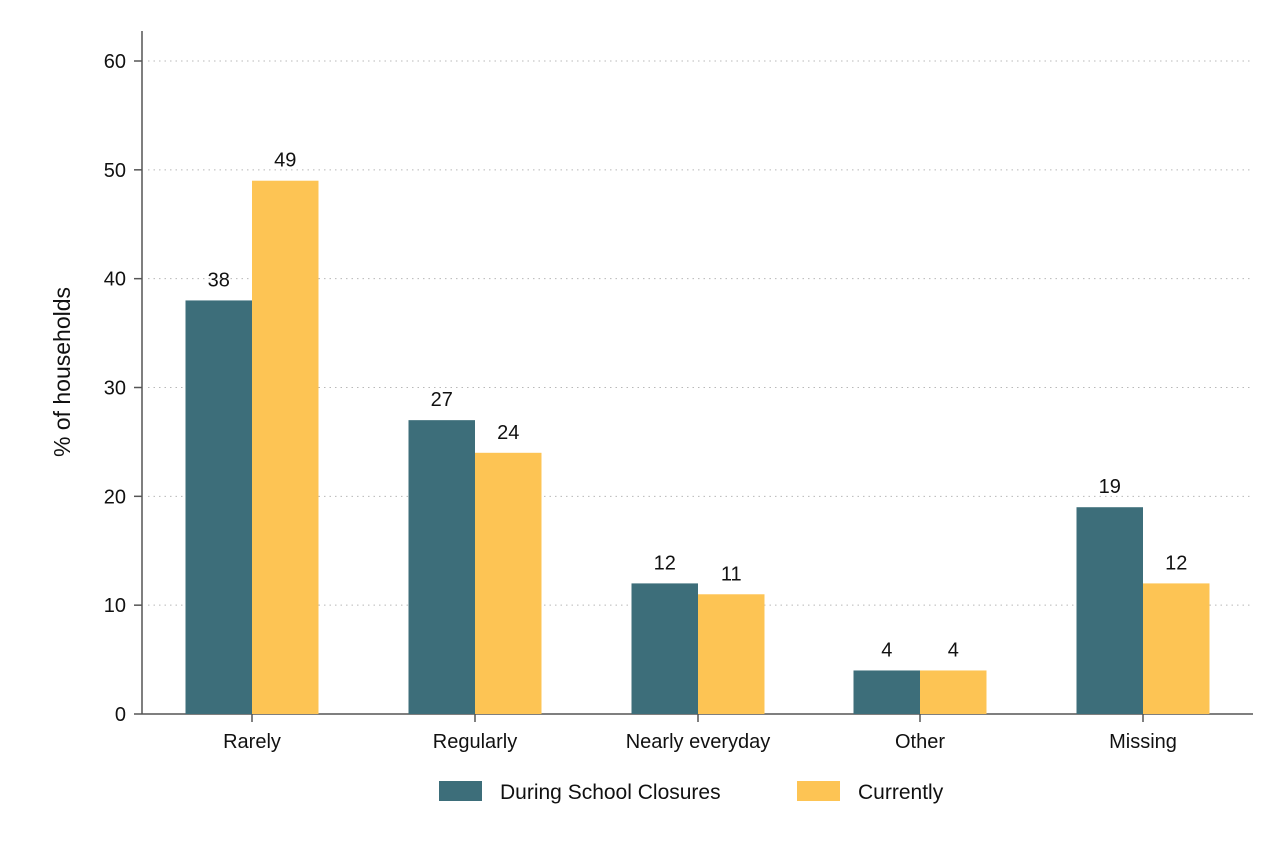 This screenshot has height=856, width=1284. Describe the element at coordinates (442, 400) in the screenshot. I see `data-label: 27` at that location.